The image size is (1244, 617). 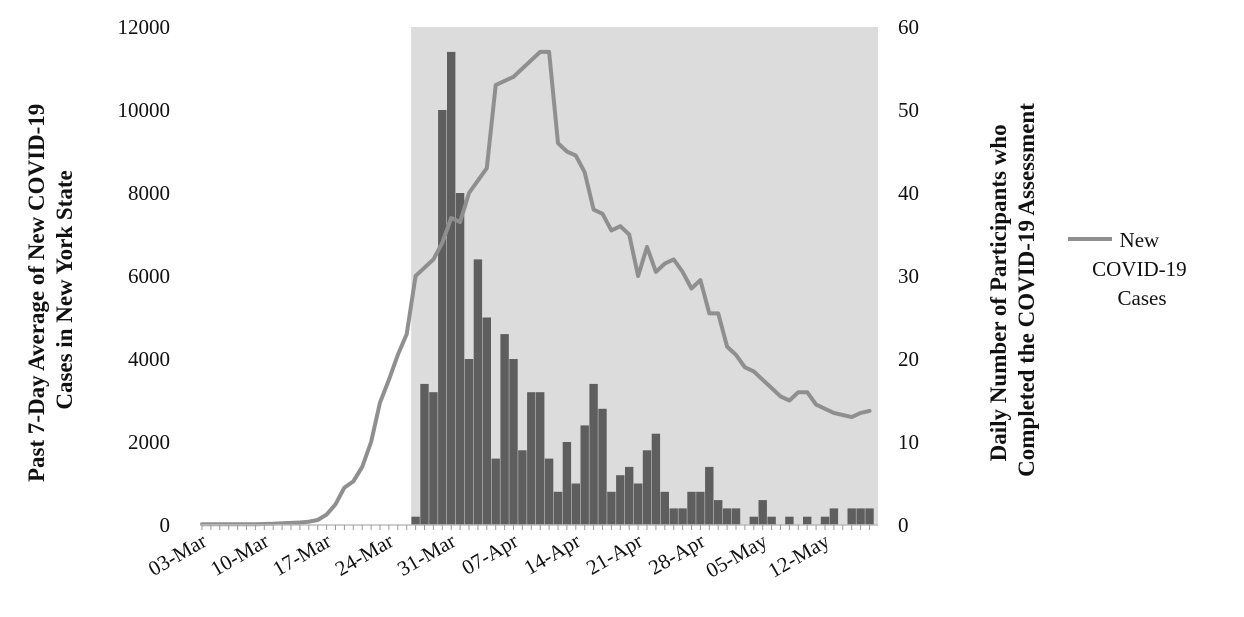 I want to click on left-tick-label: 0, so click(x=165, y=525).